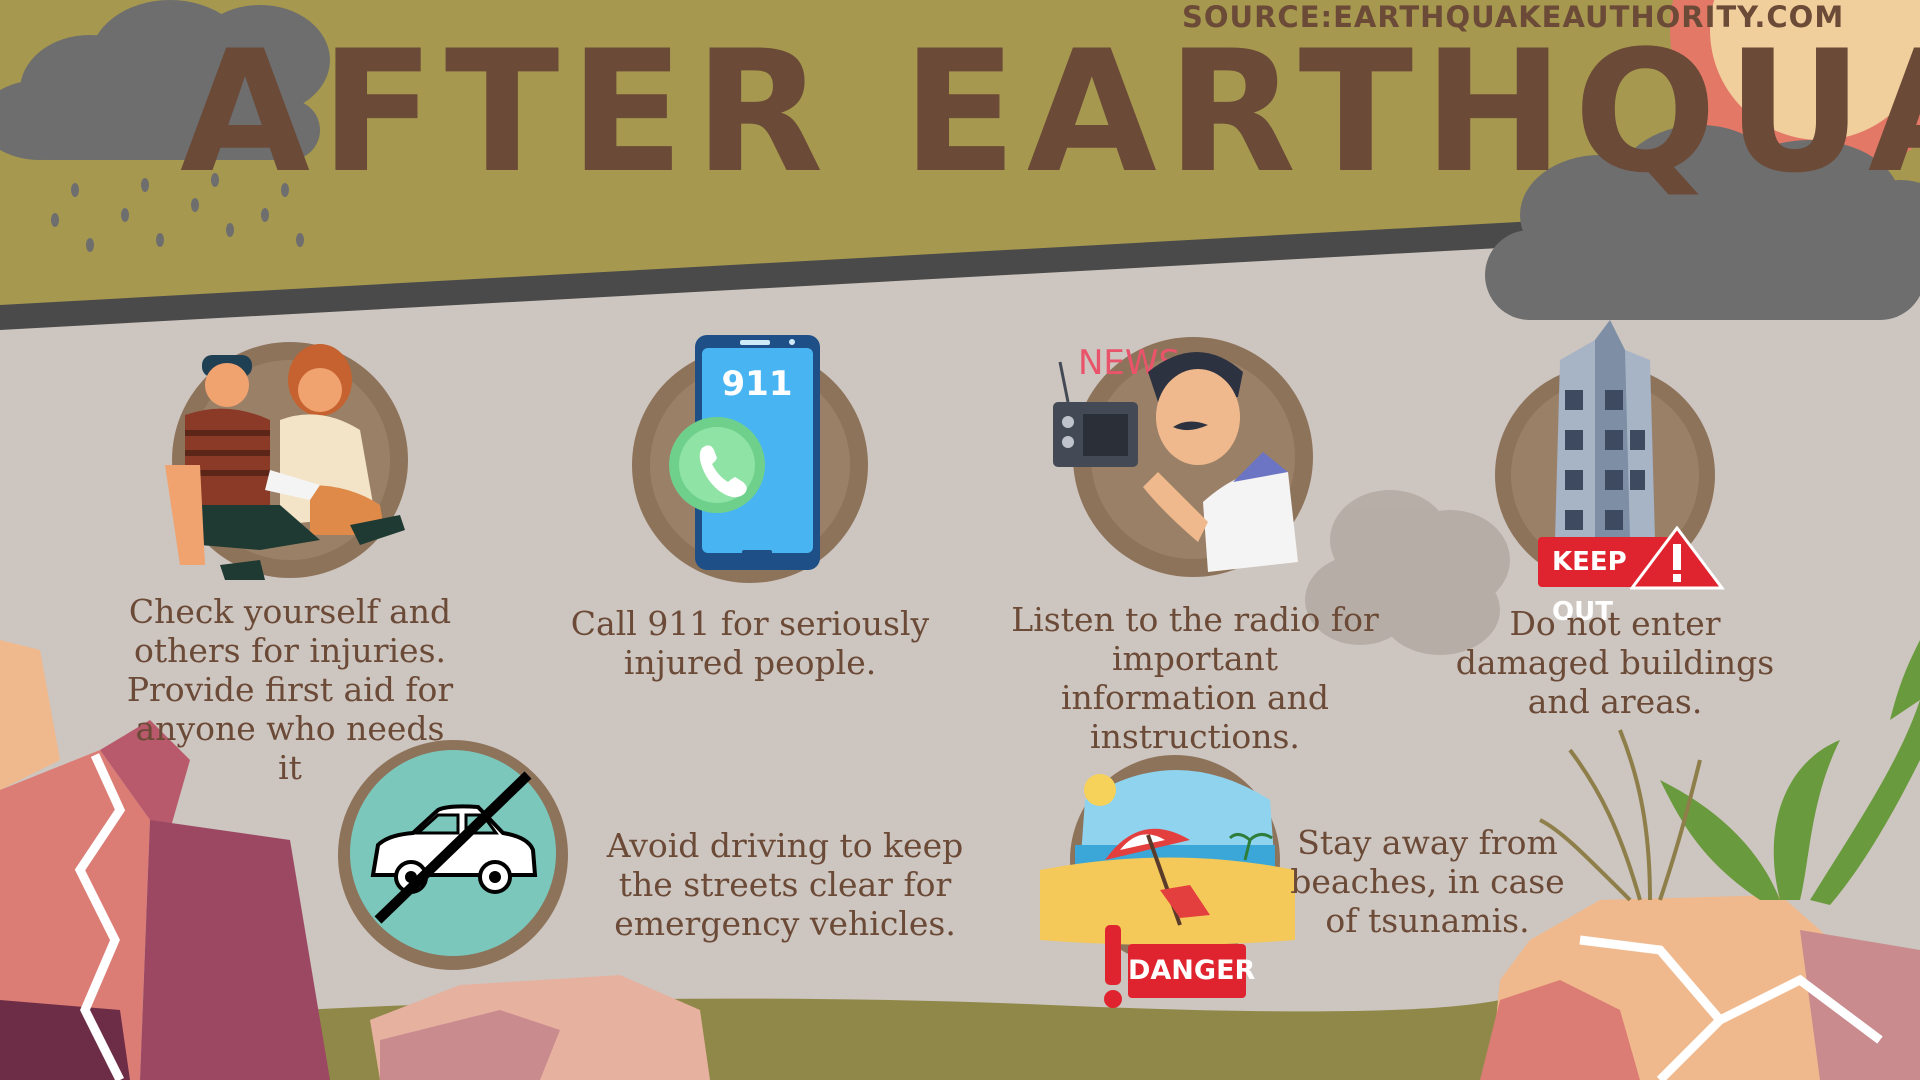  What do you see at coordinates (540, 1027) in the screenshot?
I see `middle-rock` at bounding box center [540, 1027].